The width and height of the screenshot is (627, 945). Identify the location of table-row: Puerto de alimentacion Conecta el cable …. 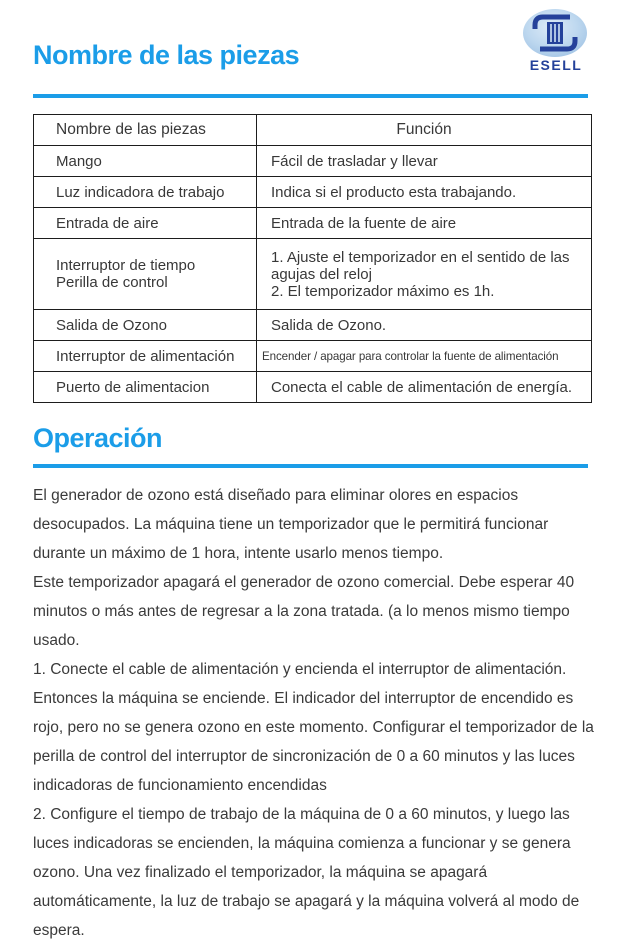
(312, 387).